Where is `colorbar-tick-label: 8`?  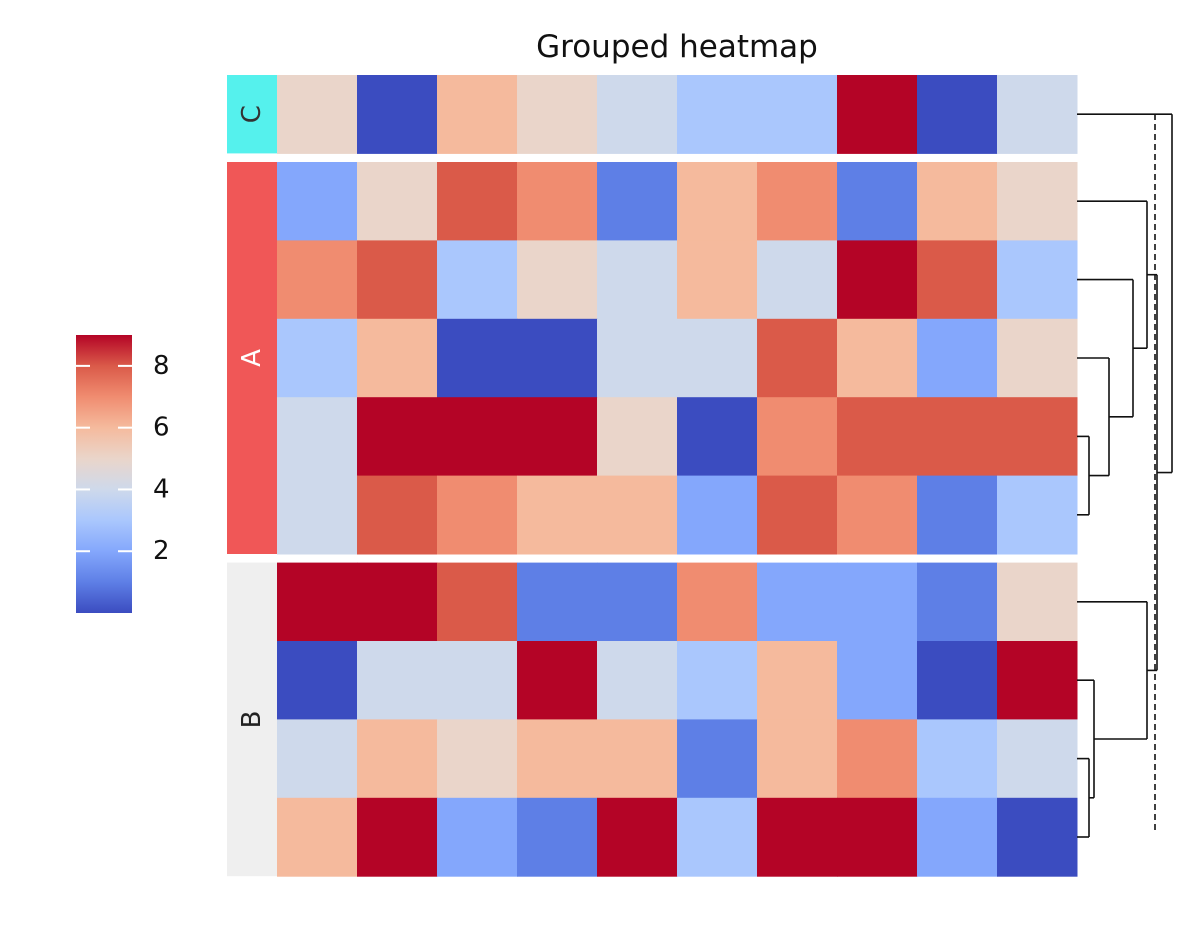 colorbar-tick-label: 8 is located at coordinates (161, 366).